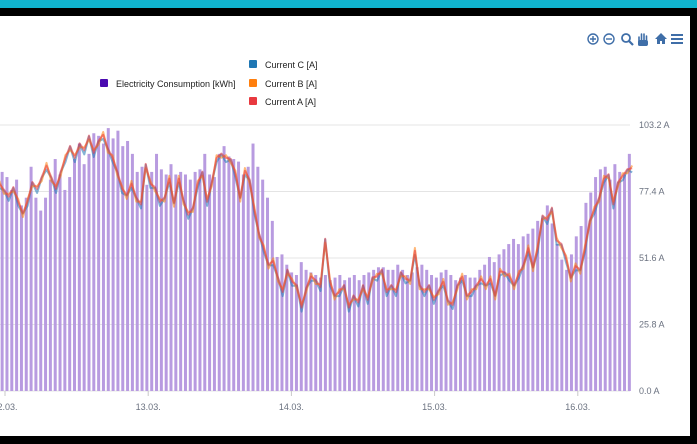 The width and height of the screenshot is (697, 444). I want to click on hand-pan-icon, so click(643, 39).